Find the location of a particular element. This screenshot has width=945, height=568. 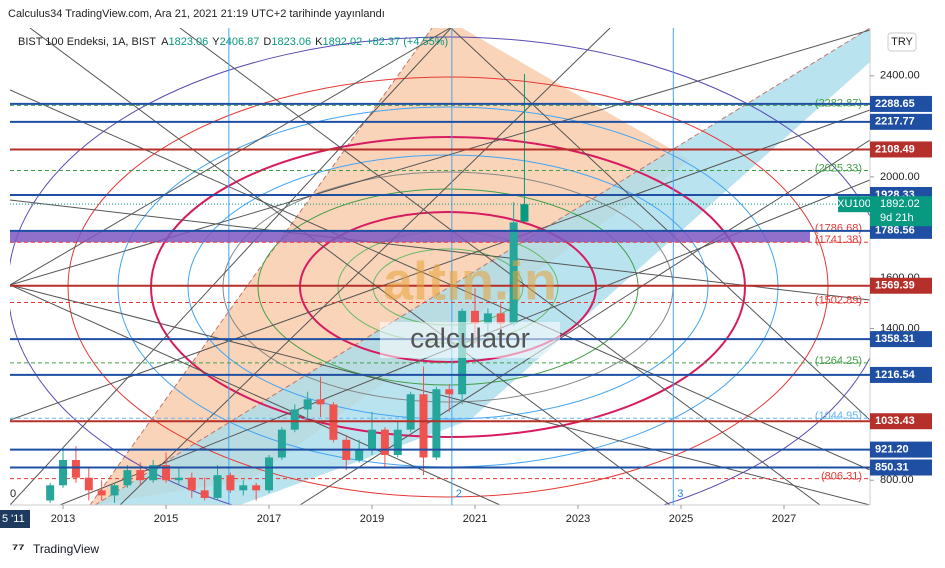

cycle-label: 3 is located at coordinates (680, 494).